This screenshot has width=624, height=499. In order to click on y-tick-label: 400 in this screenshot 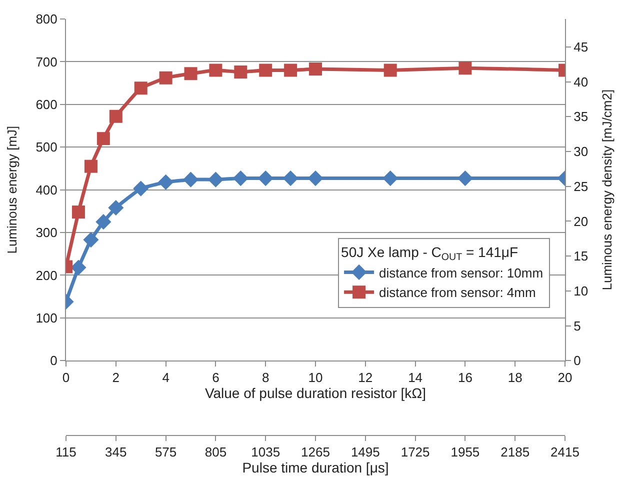, I will do `click(47, 190)`.